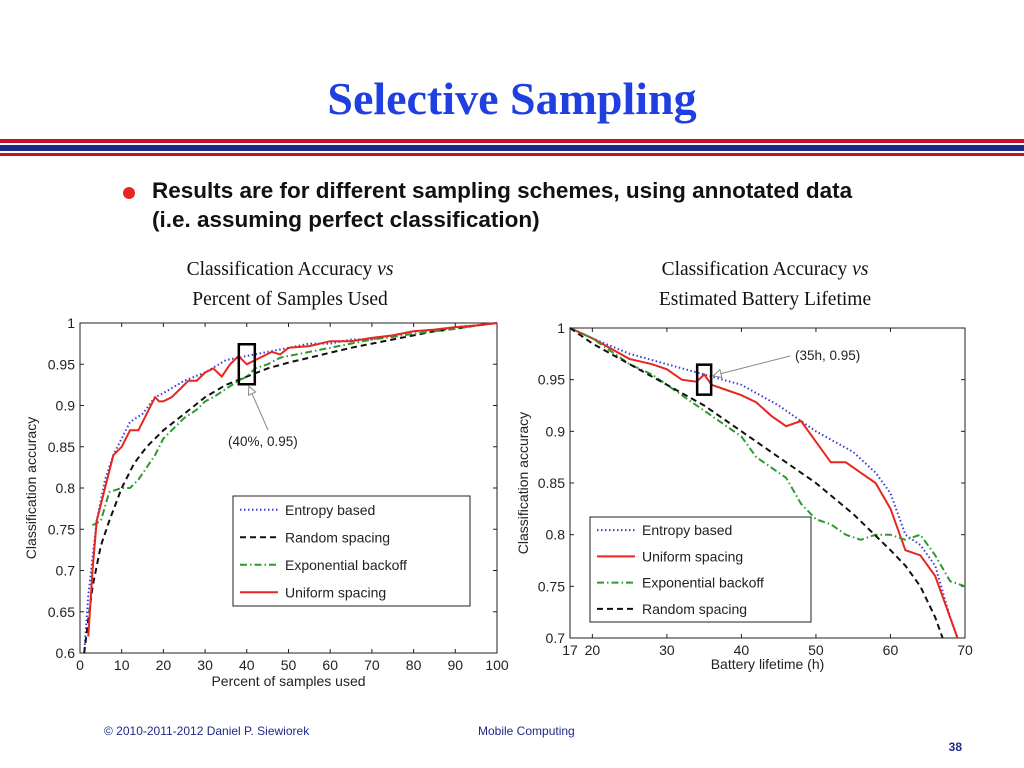  I want to click on chart2-series-line-random-spacing, so click(756, 483).